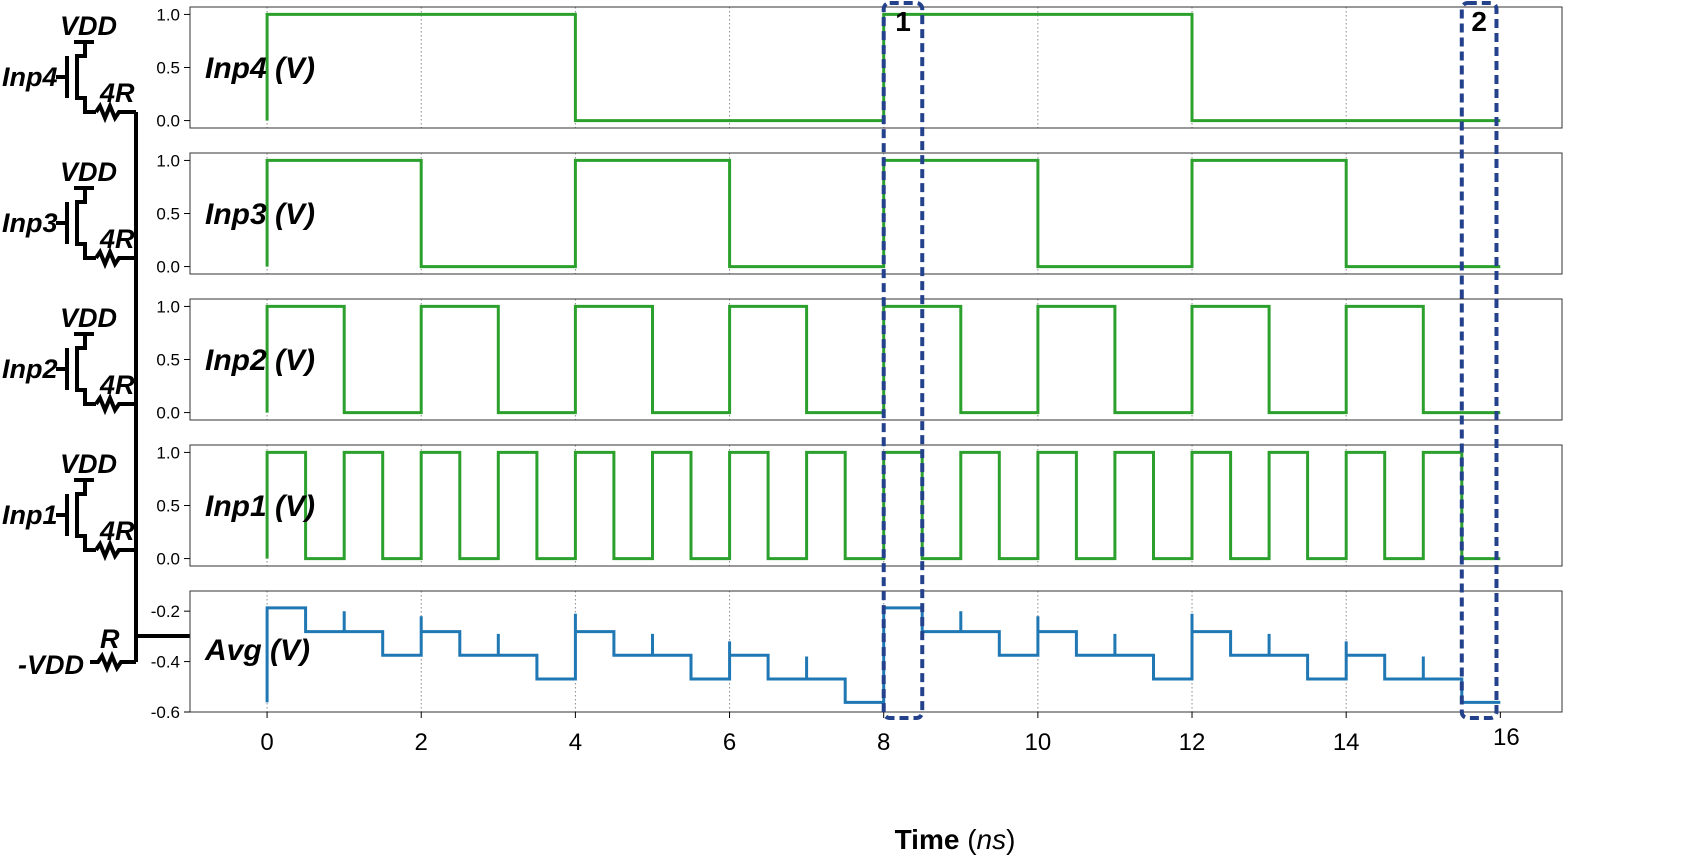  I want to click on x-tick-label: 16, so click(1506, 737).